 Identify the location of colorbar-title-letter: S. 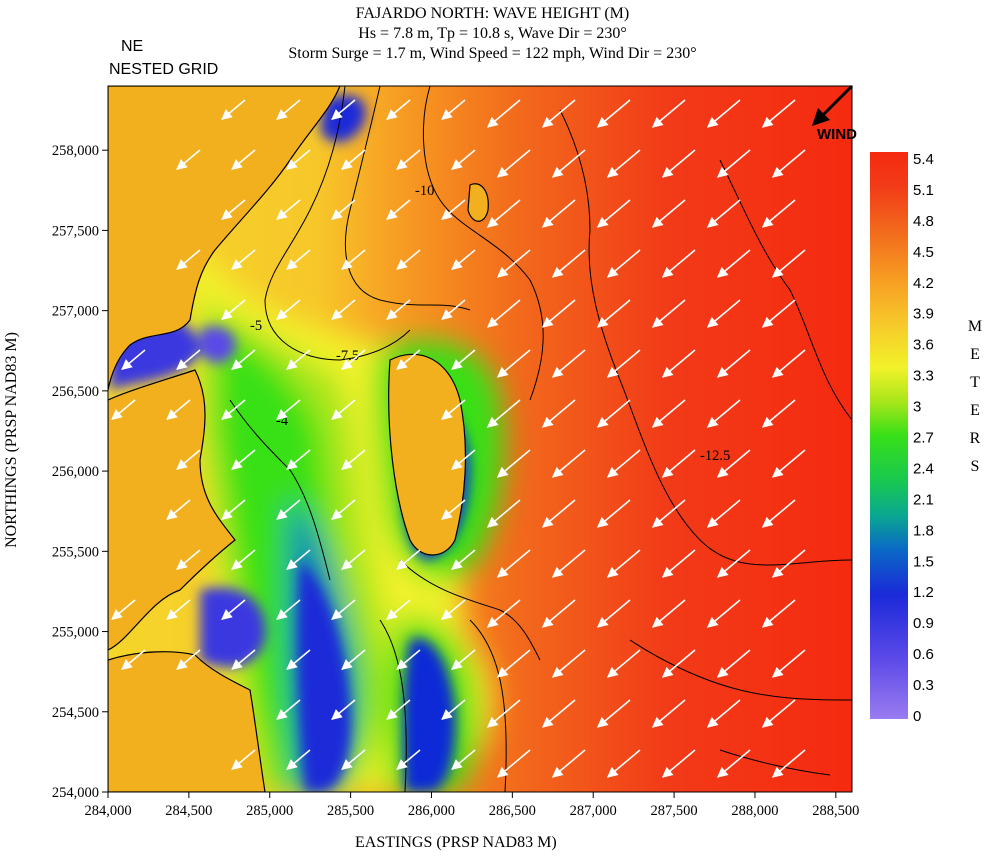
(975, 466).